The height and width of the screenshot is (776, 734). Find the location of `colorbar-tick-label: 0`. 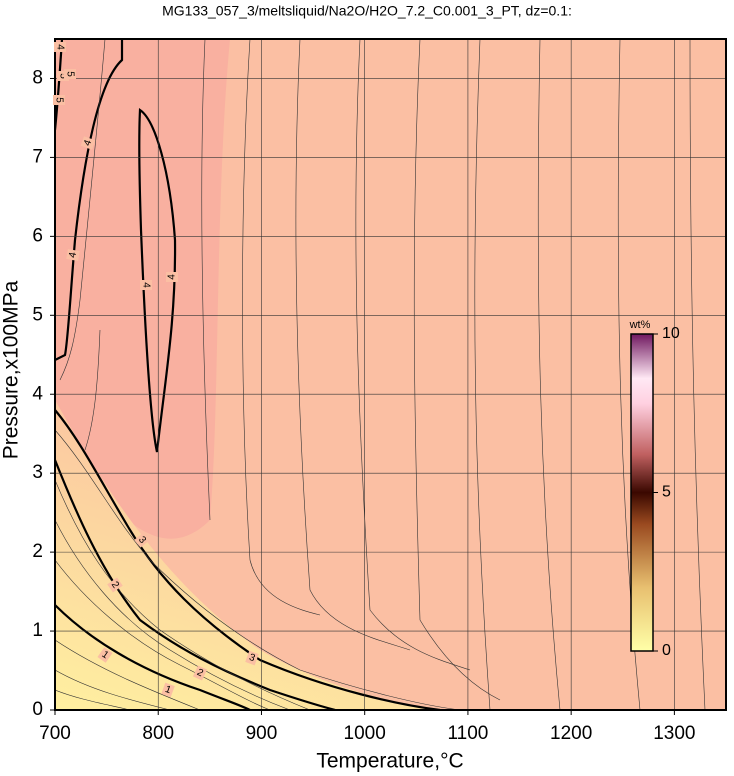

colorbar-tick-label: 0 is located at coordinates (666, 650).